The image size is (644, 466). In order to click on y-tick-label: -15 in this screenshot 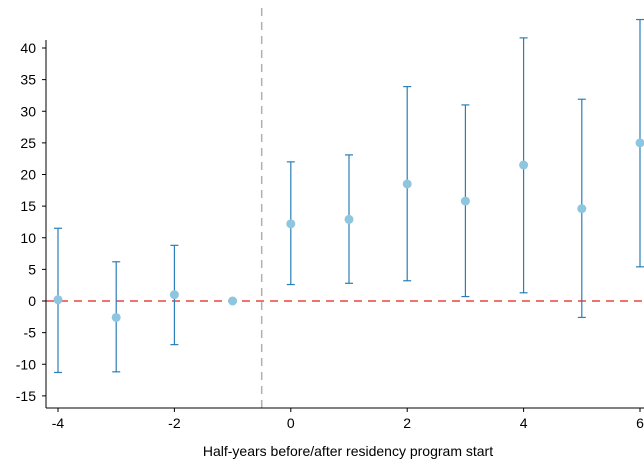, I will do `click(26, 396)`.